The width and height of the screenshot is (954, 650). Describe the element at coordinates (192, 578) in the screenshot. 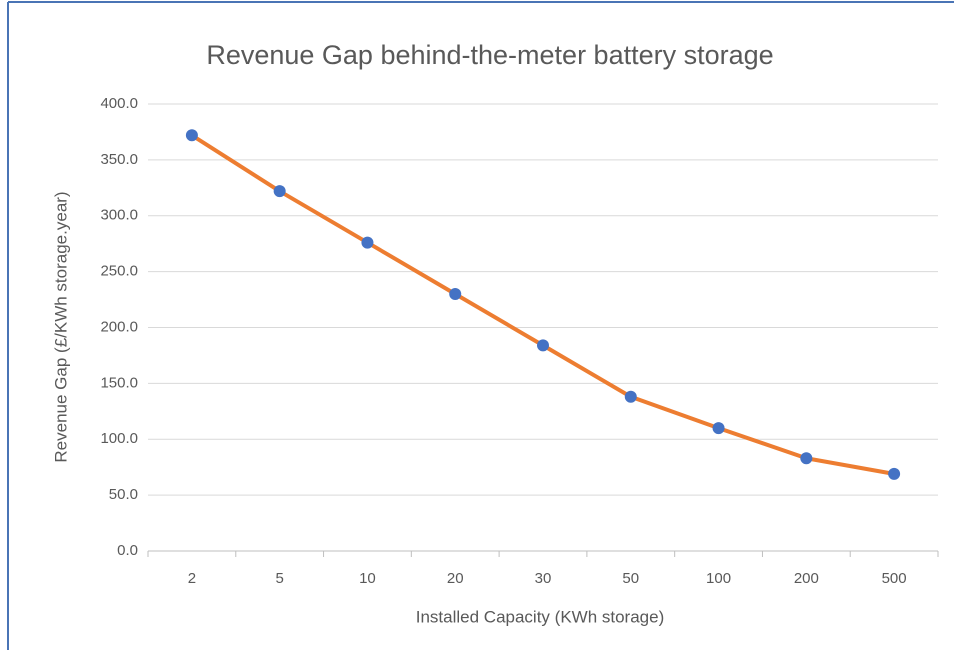

I see `x-tick-label: 2` at that location.